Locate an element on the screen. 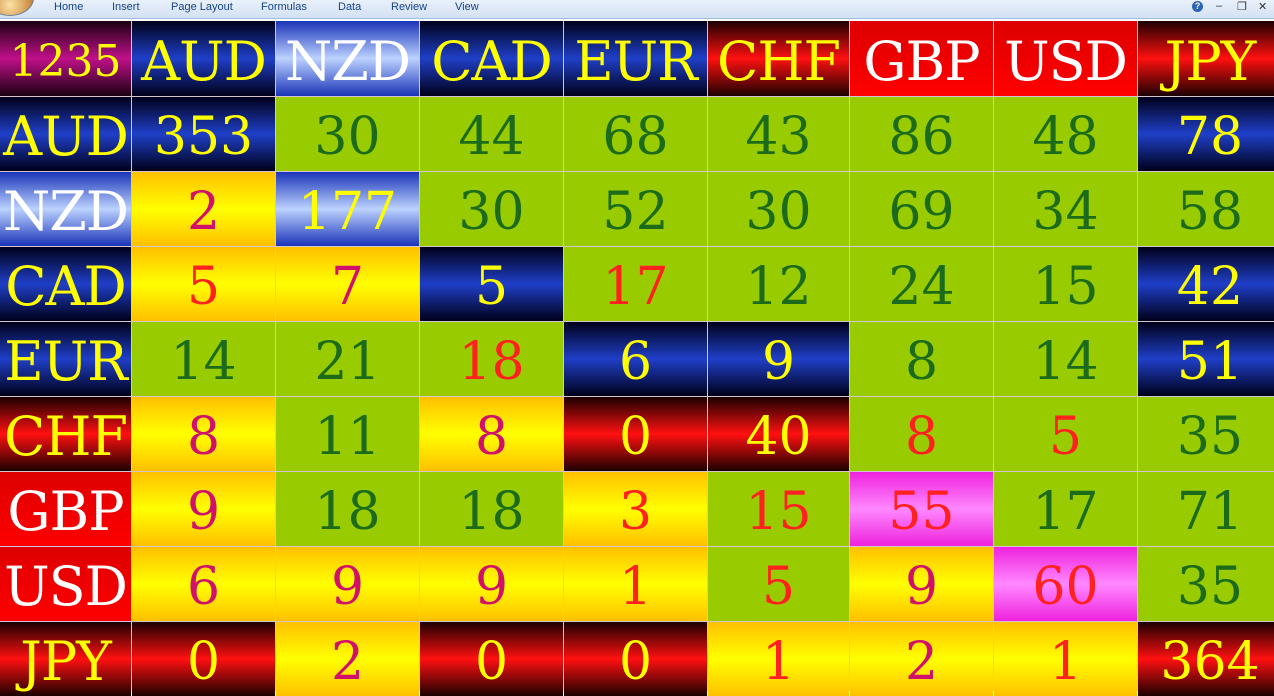 This screenshot has width=1274, height=696. row-header-gbp: GBP is located at coordinates (65, 509).